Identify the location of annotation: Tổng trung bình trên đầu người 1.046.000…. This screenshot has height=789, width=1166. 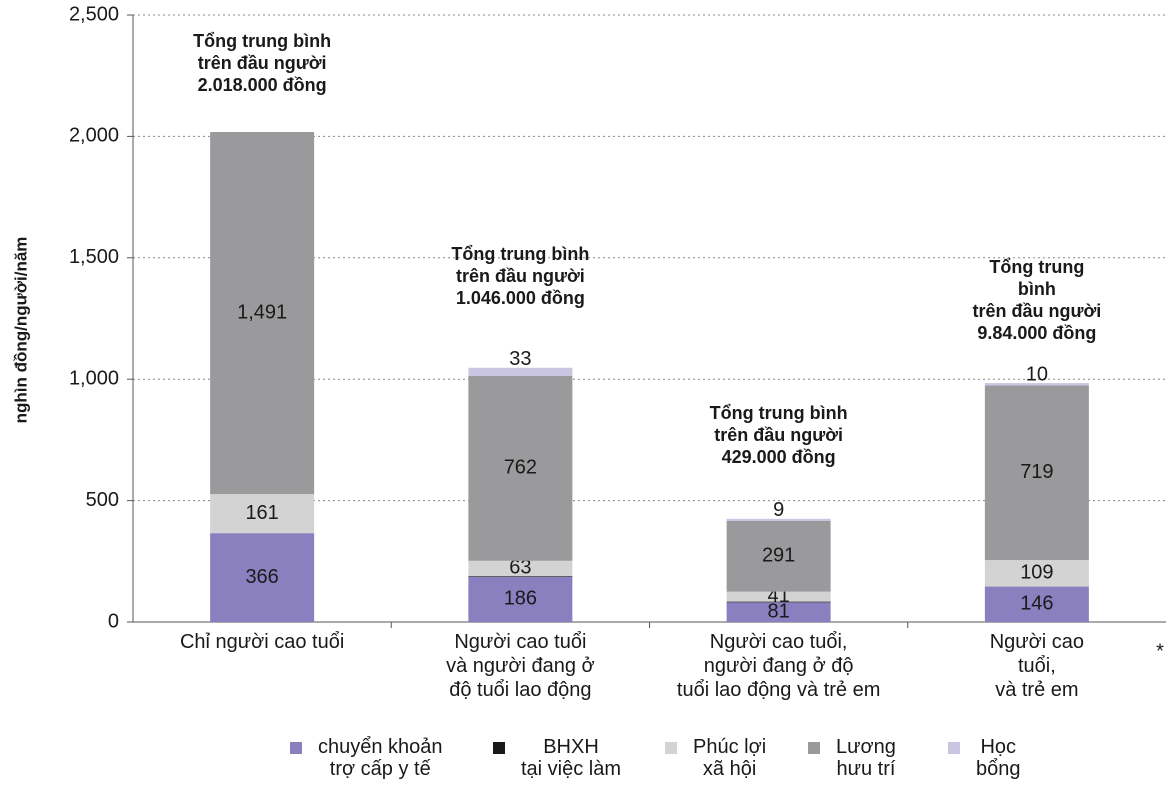
(520, 276).